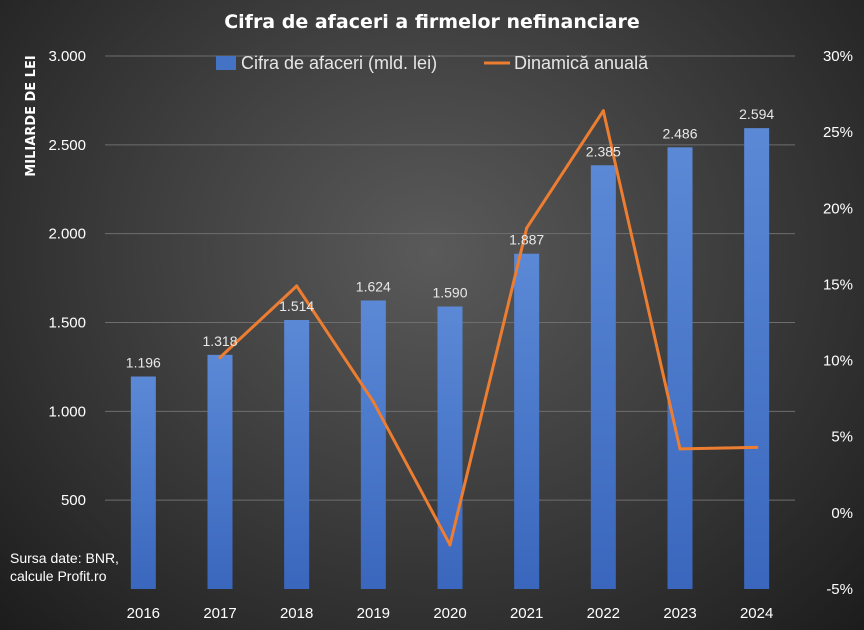  Describe the element at coordinates (449, 293) in the screenshot. I see `bar-data-label: 1.590` at that location.